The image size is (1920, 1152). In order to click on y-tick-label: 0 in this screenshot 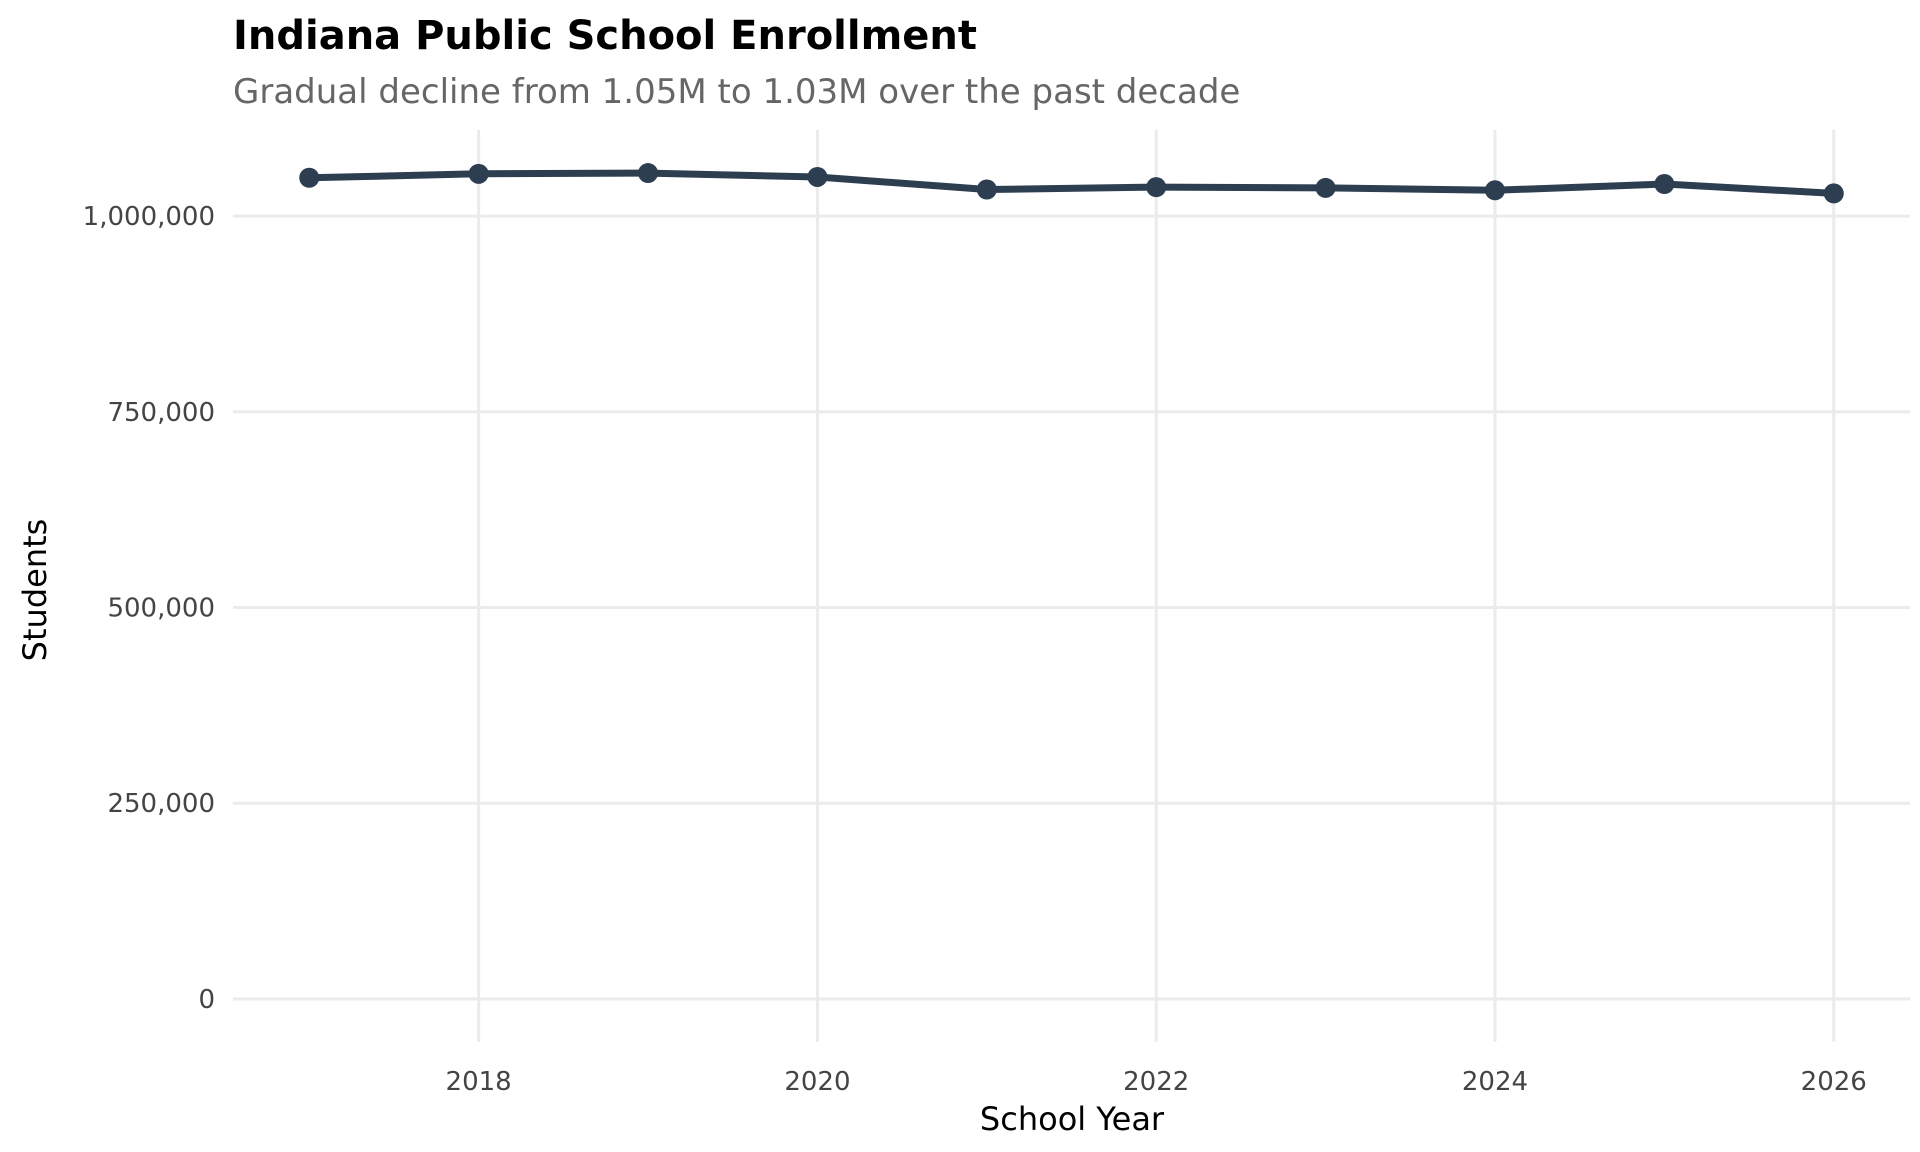, I will do `click(206, 1000)`.